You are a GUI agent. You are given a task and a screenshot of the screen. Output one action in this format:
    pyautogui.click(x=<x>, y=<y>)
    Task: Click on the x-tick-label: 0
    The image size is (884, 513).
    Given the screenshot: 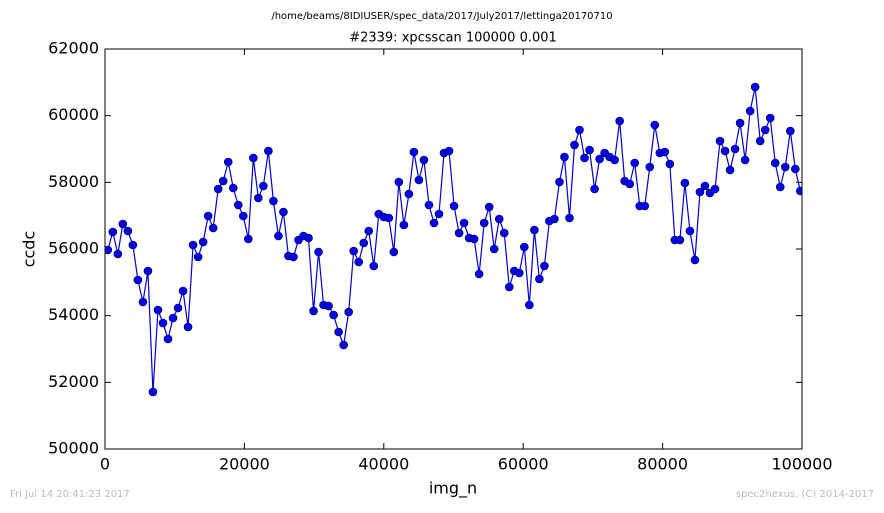 What is the action you would take?
    pyautogui.click(x=105, y=464)
    